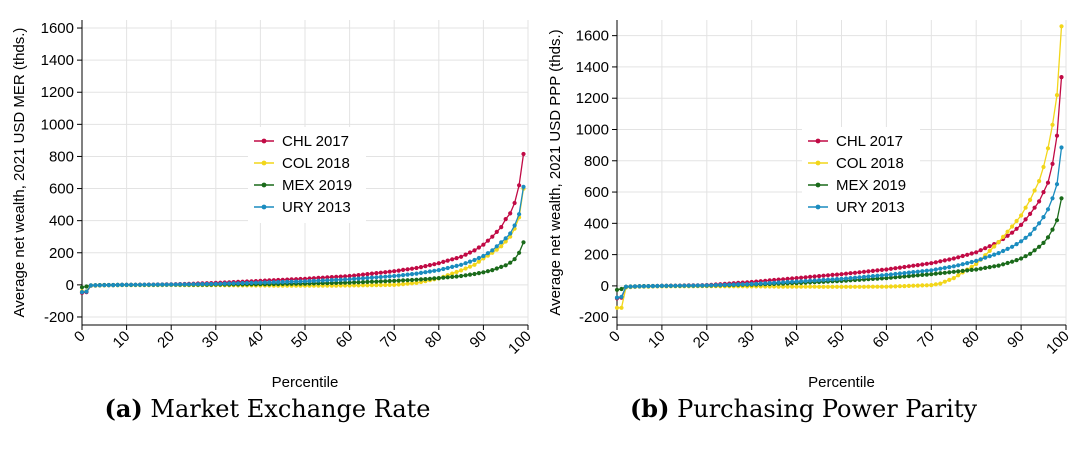  Describe the element at coordinates (596, 192) in the screenshot. I see `y-tick-label: 600` at that location.